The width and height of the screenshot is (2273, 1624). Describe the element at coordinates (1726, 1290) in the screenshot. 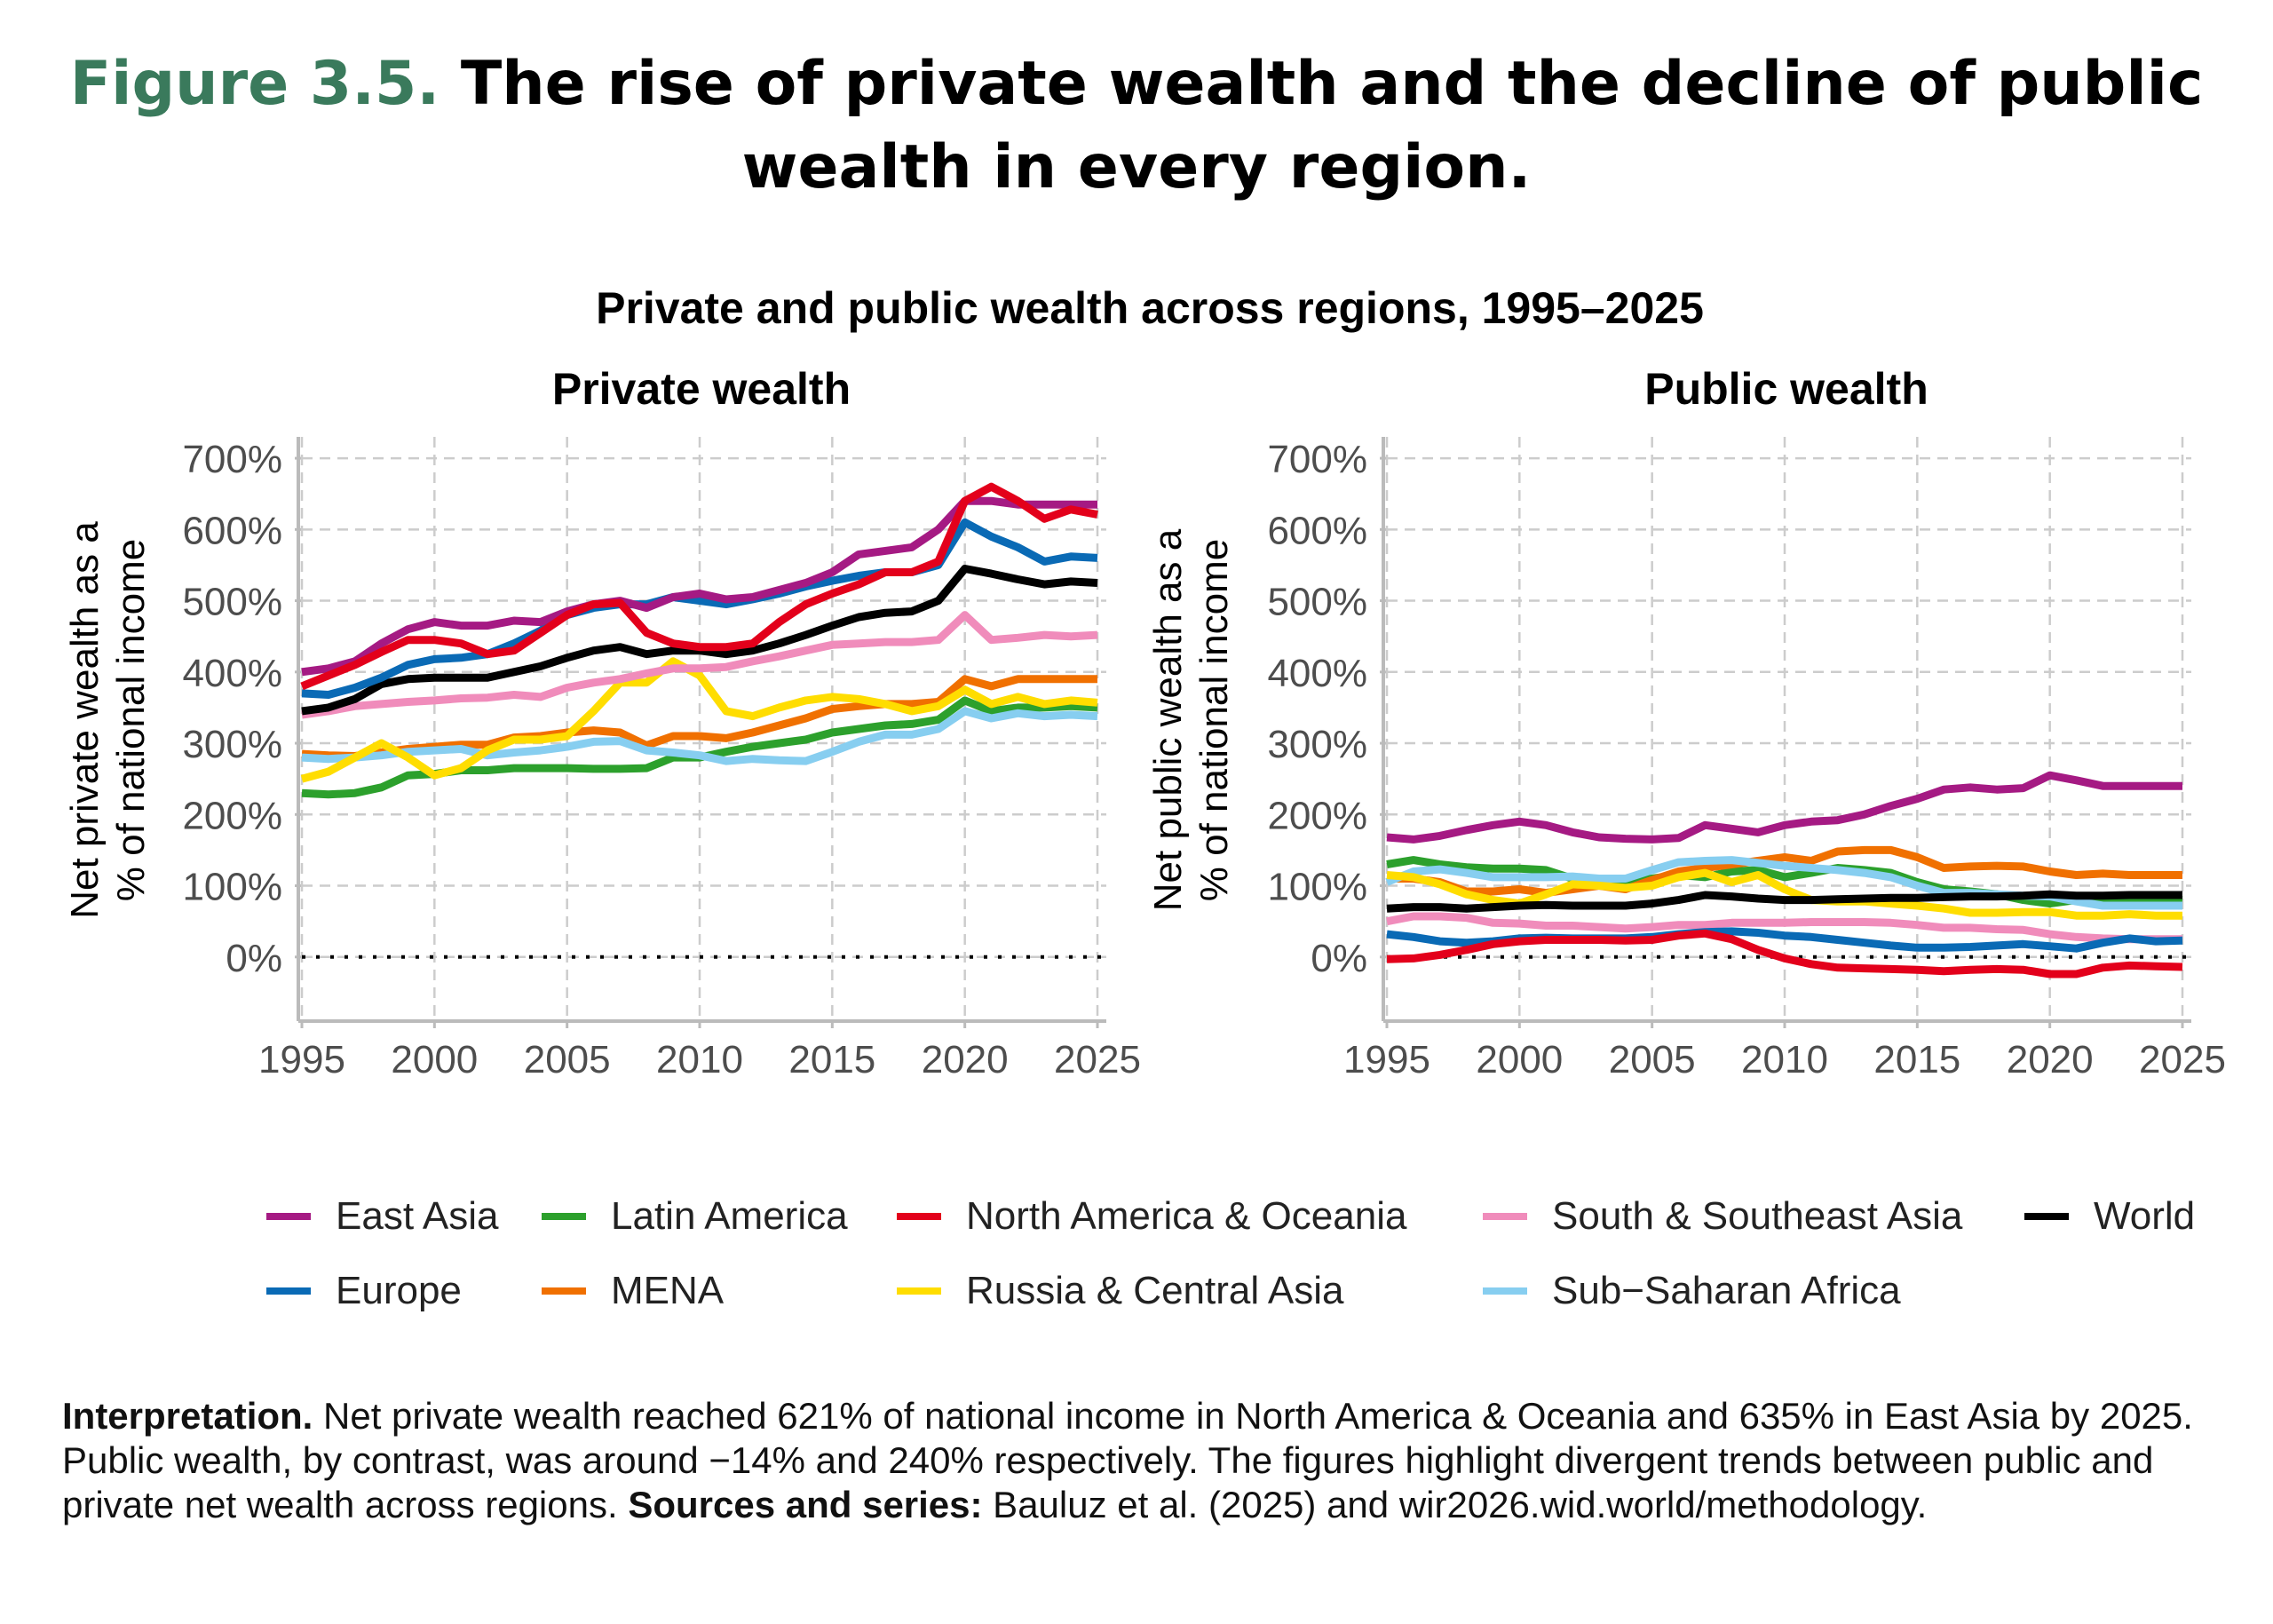

I see `legend-label: Sub−Saharan Africa` at that location.